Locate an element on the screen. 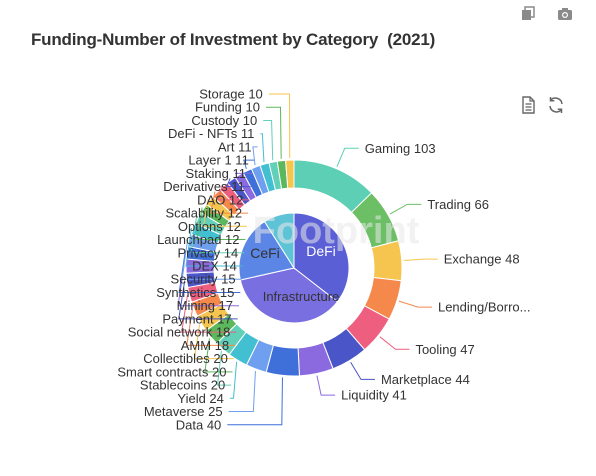  inner-slice-defi is located at coordinates (321, 257).